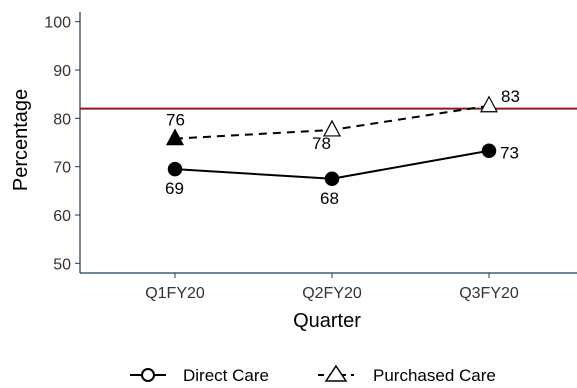  Describe the element at coordinates (62, 216) in the screenshot. I see `y-tick-label: 60` at that location.